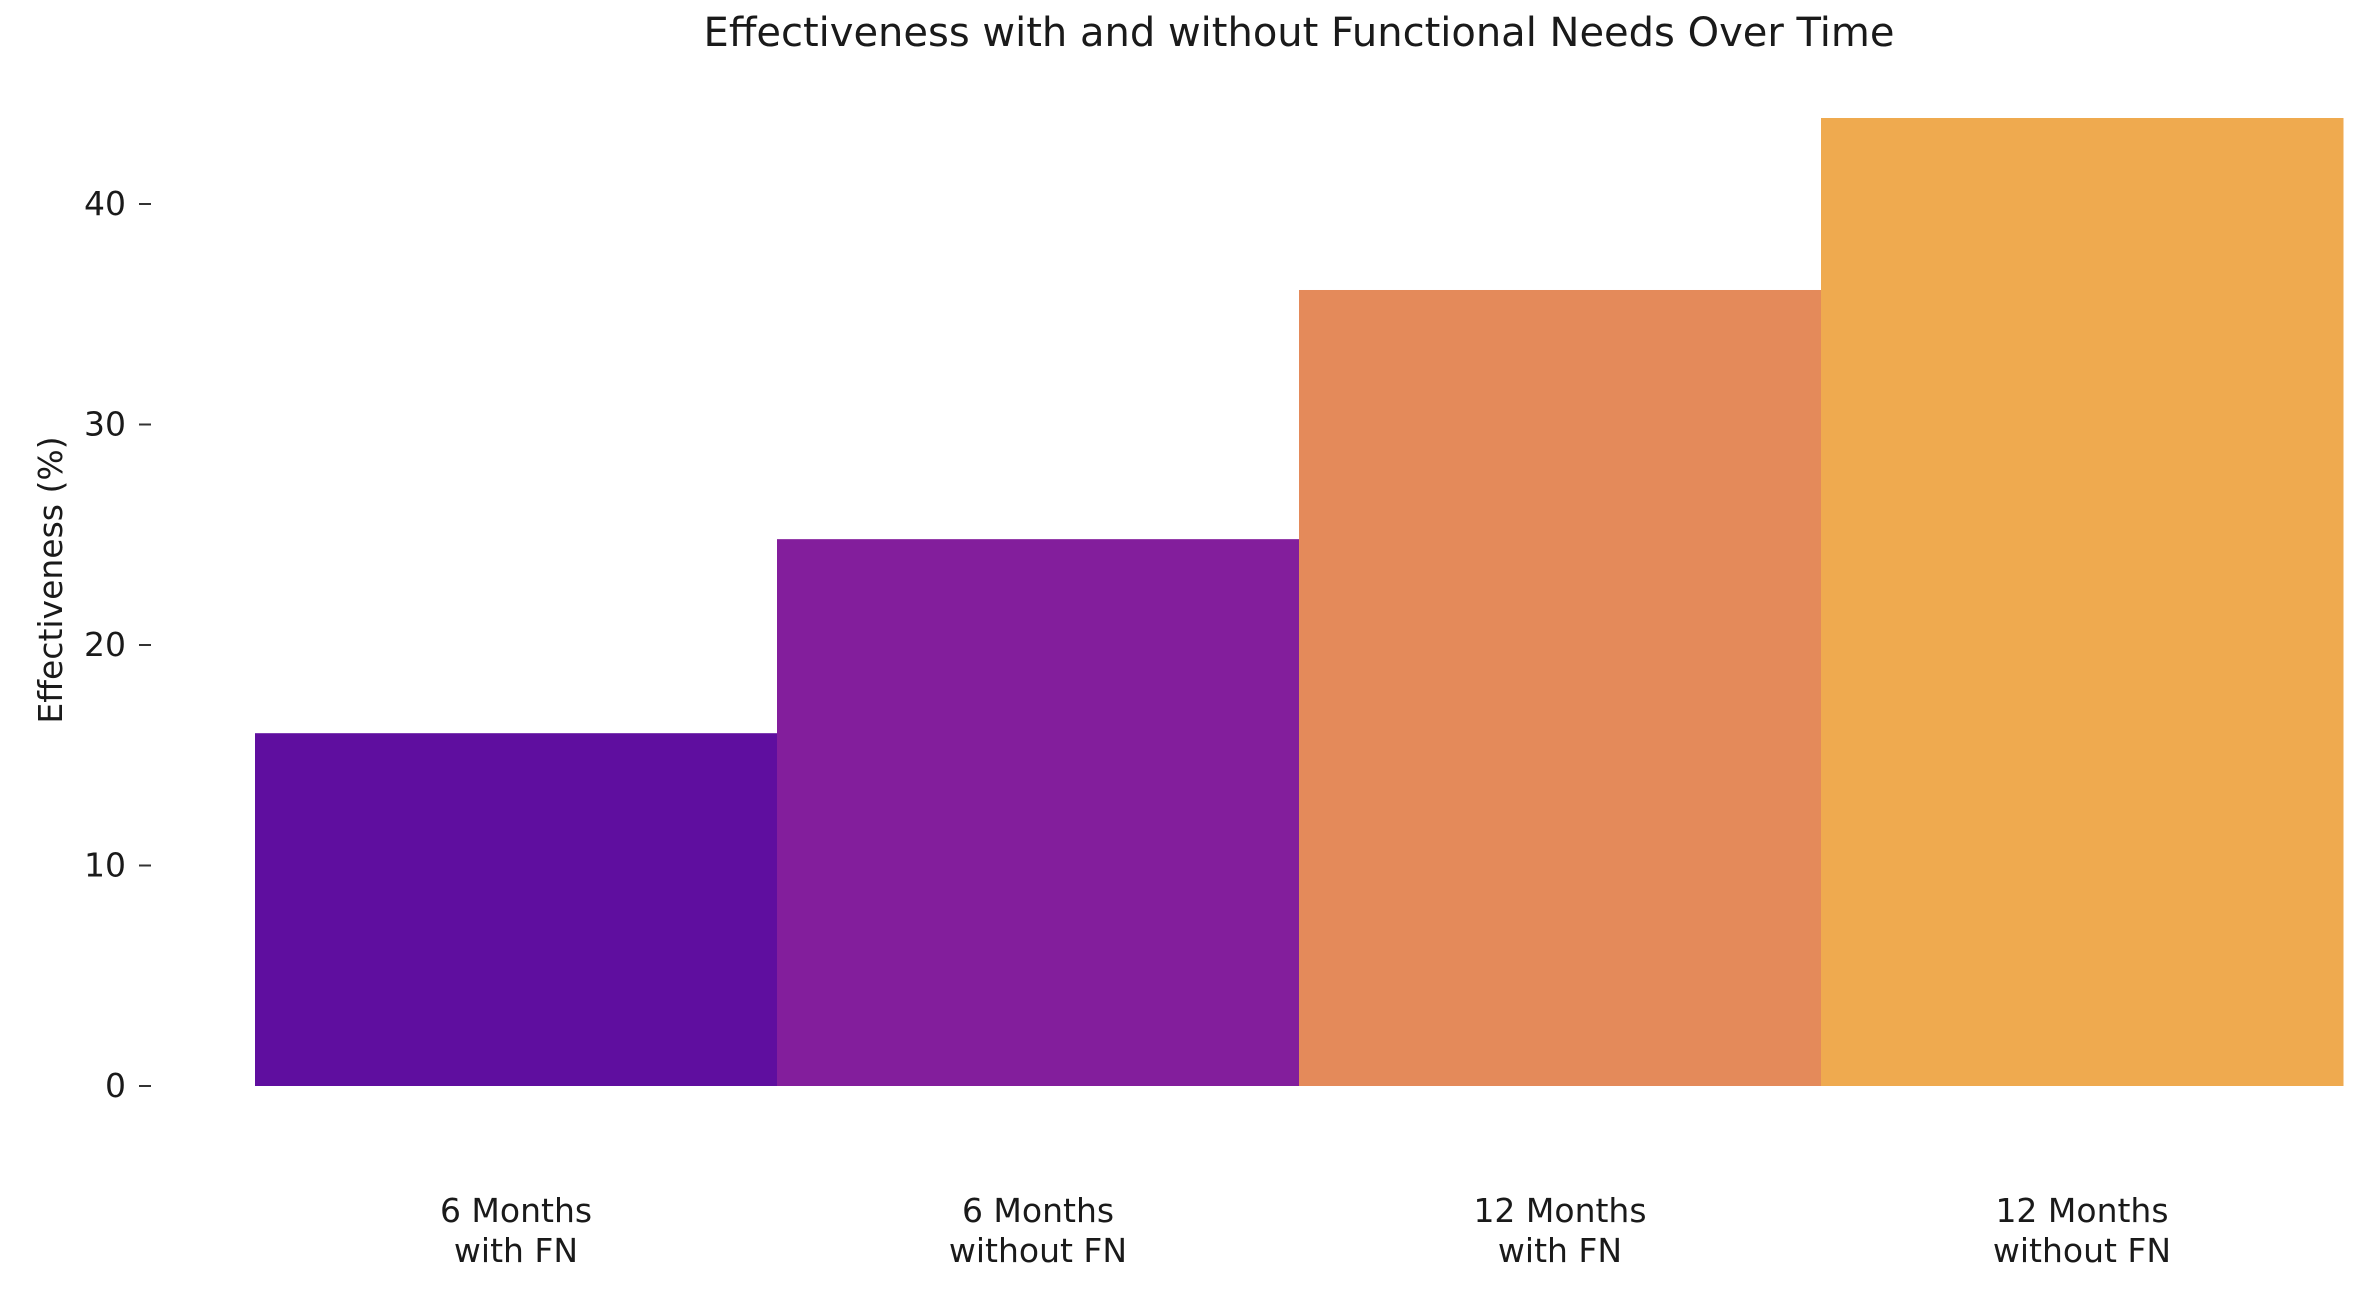 This screenshot has height=1306, width=2376. I want to click on y-axis-label: Effectiveness (%), so click(50, 579).